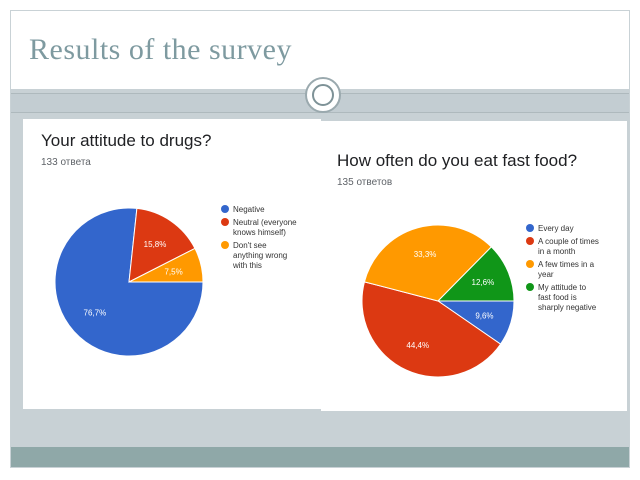 This screenshot has width=640, height=480. What do you see at coordinates (265, 222) in the screenshot?
I see `legend-entry-text: Neutral (everyone` at bounding box center [265, 222].